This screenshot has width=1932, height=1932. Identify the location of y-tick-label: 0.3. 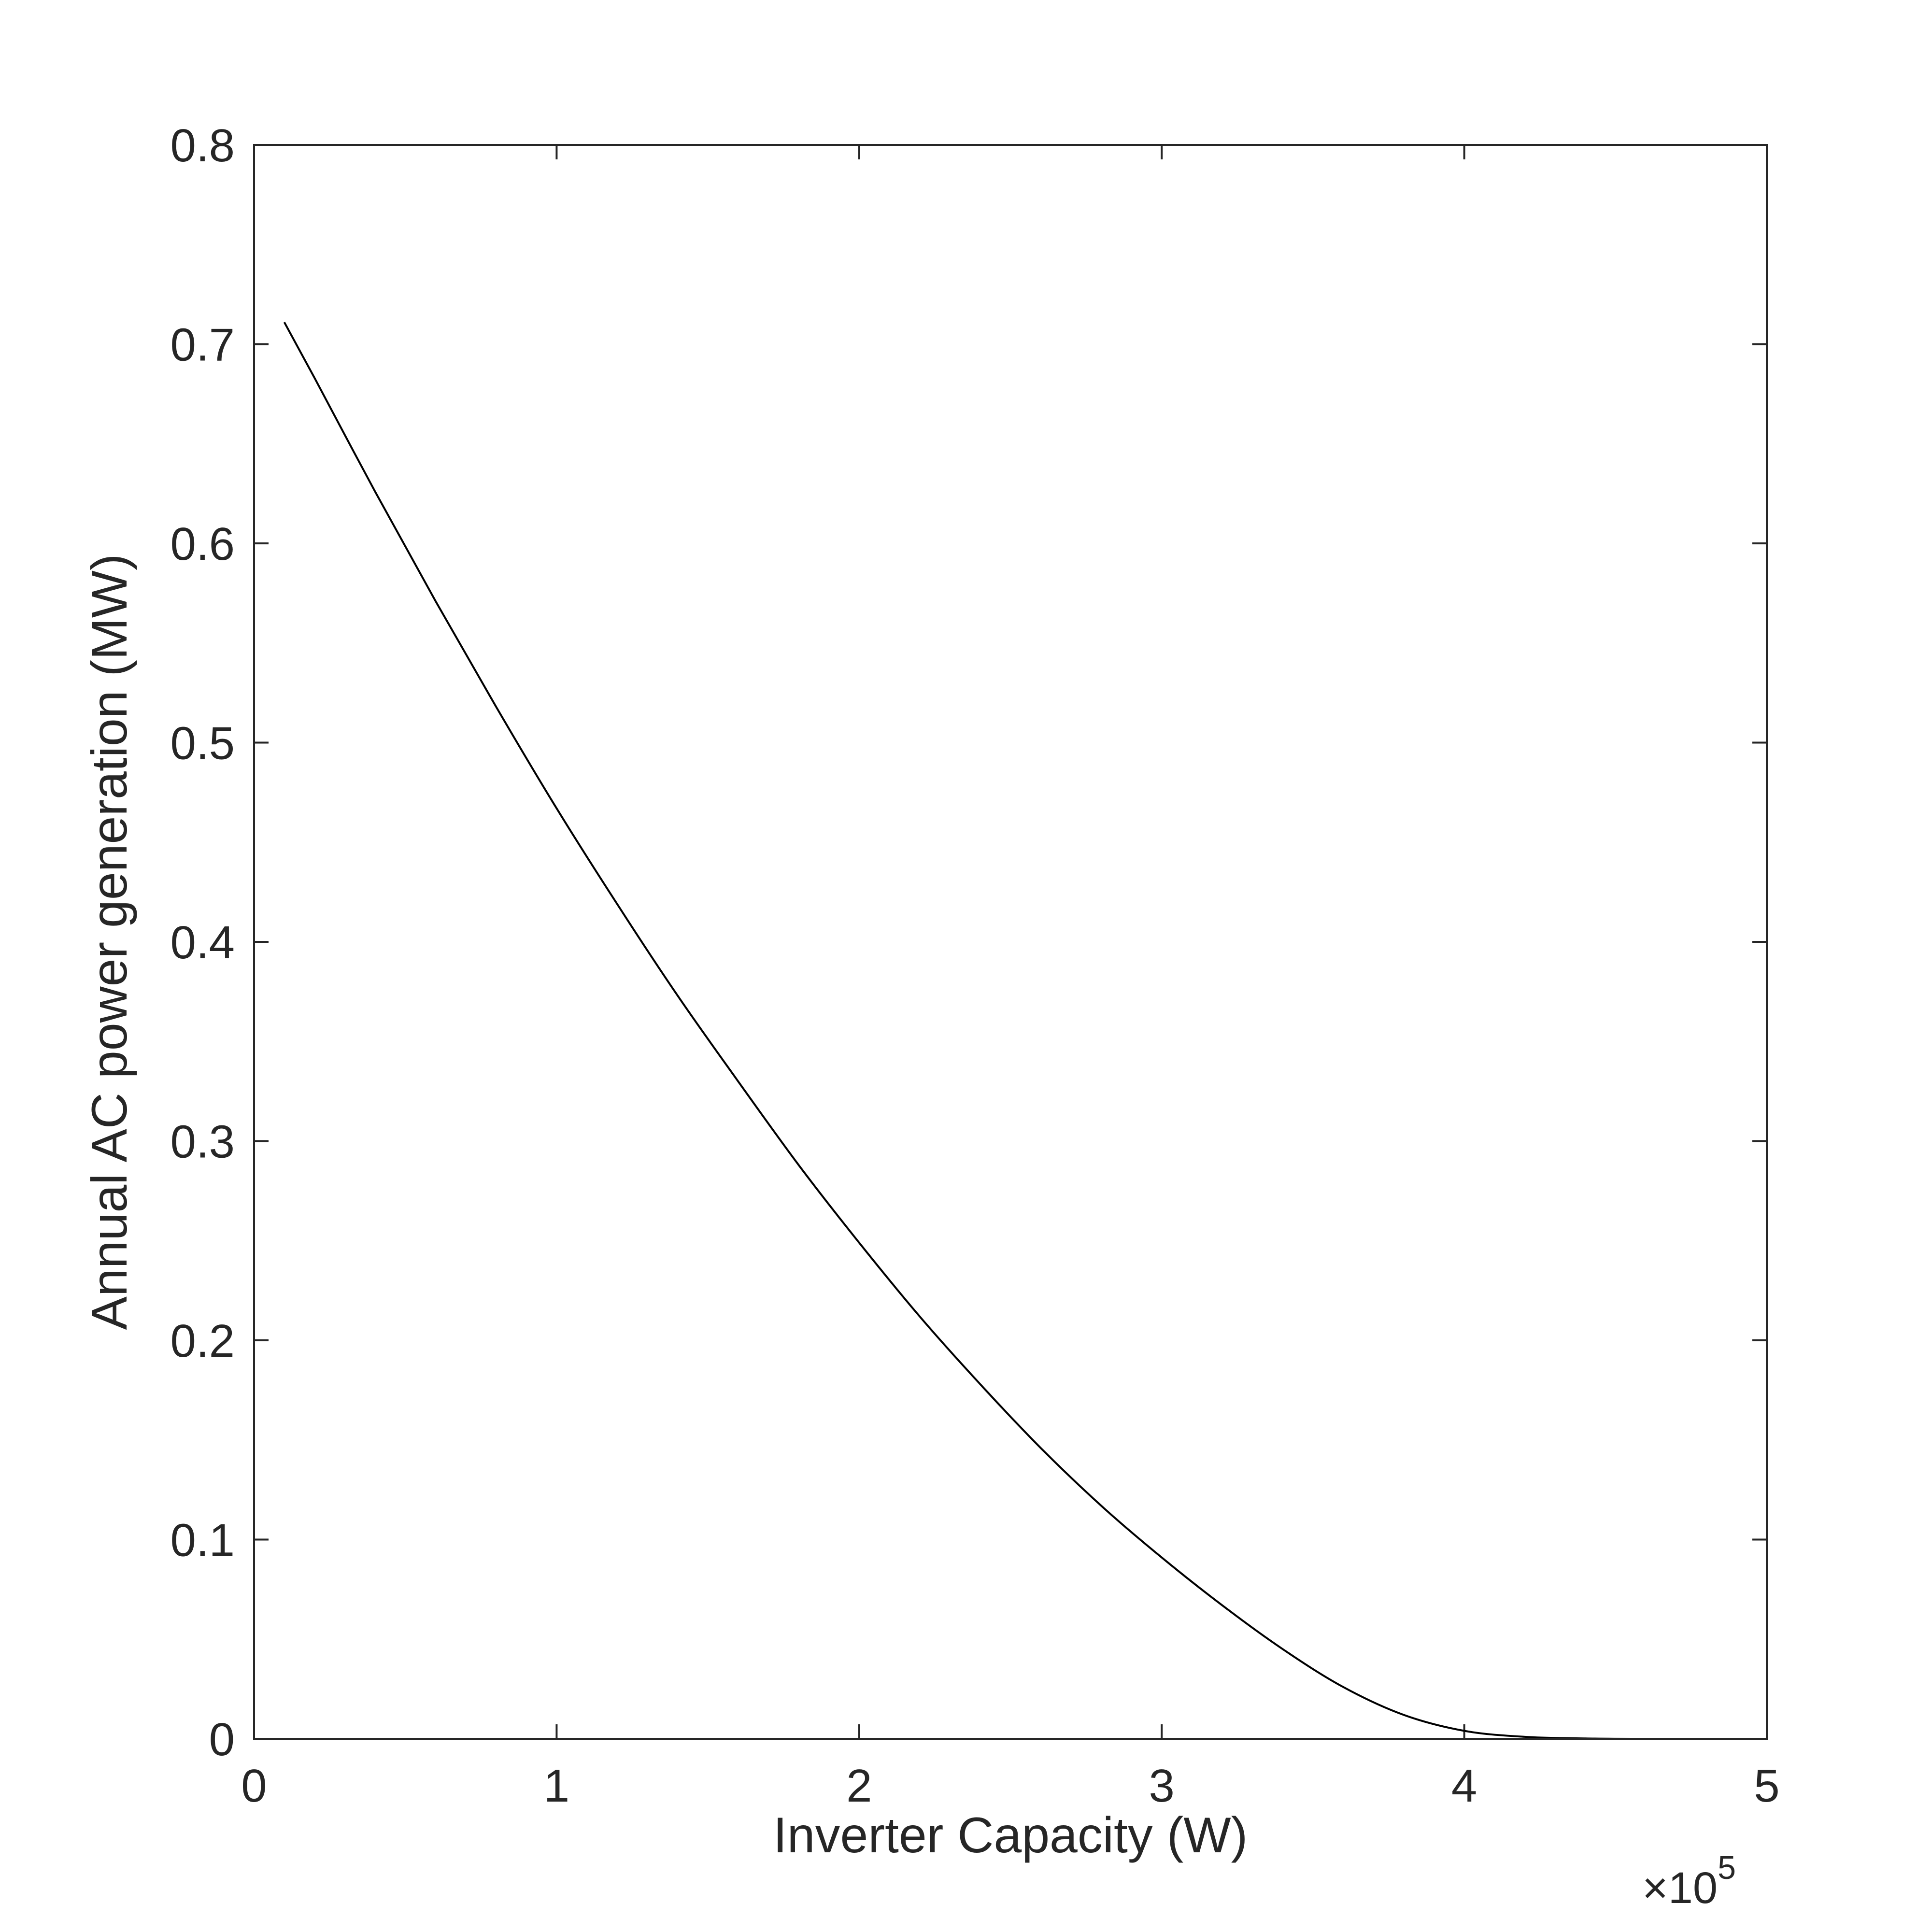
(202, 1142).